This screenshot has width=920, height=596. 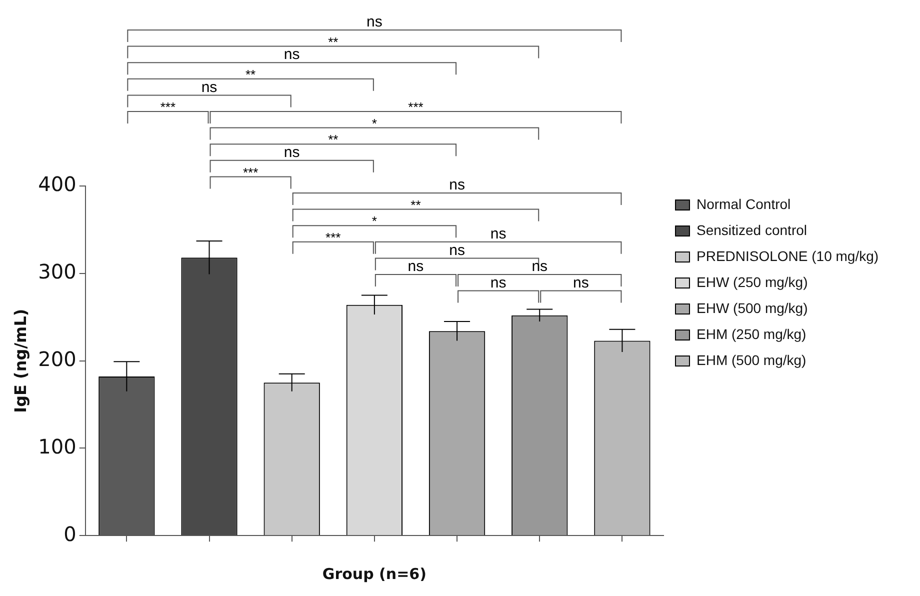 What do you see at coordinates (752, 282) in the screenshot?
I see `legend-label: EHW (250 mg/kg)` at bounding box center [752, 282].